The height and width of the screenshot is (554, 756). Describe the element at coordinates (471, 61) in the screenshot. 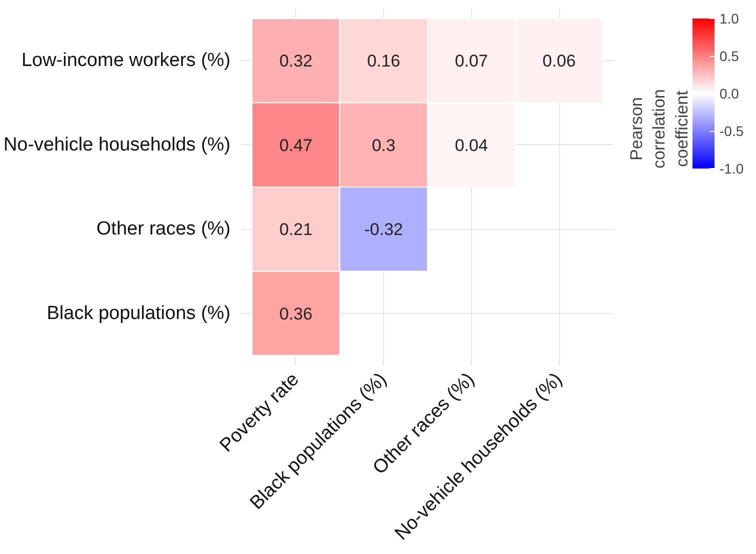

I see `data-label: 0.07` at that location.